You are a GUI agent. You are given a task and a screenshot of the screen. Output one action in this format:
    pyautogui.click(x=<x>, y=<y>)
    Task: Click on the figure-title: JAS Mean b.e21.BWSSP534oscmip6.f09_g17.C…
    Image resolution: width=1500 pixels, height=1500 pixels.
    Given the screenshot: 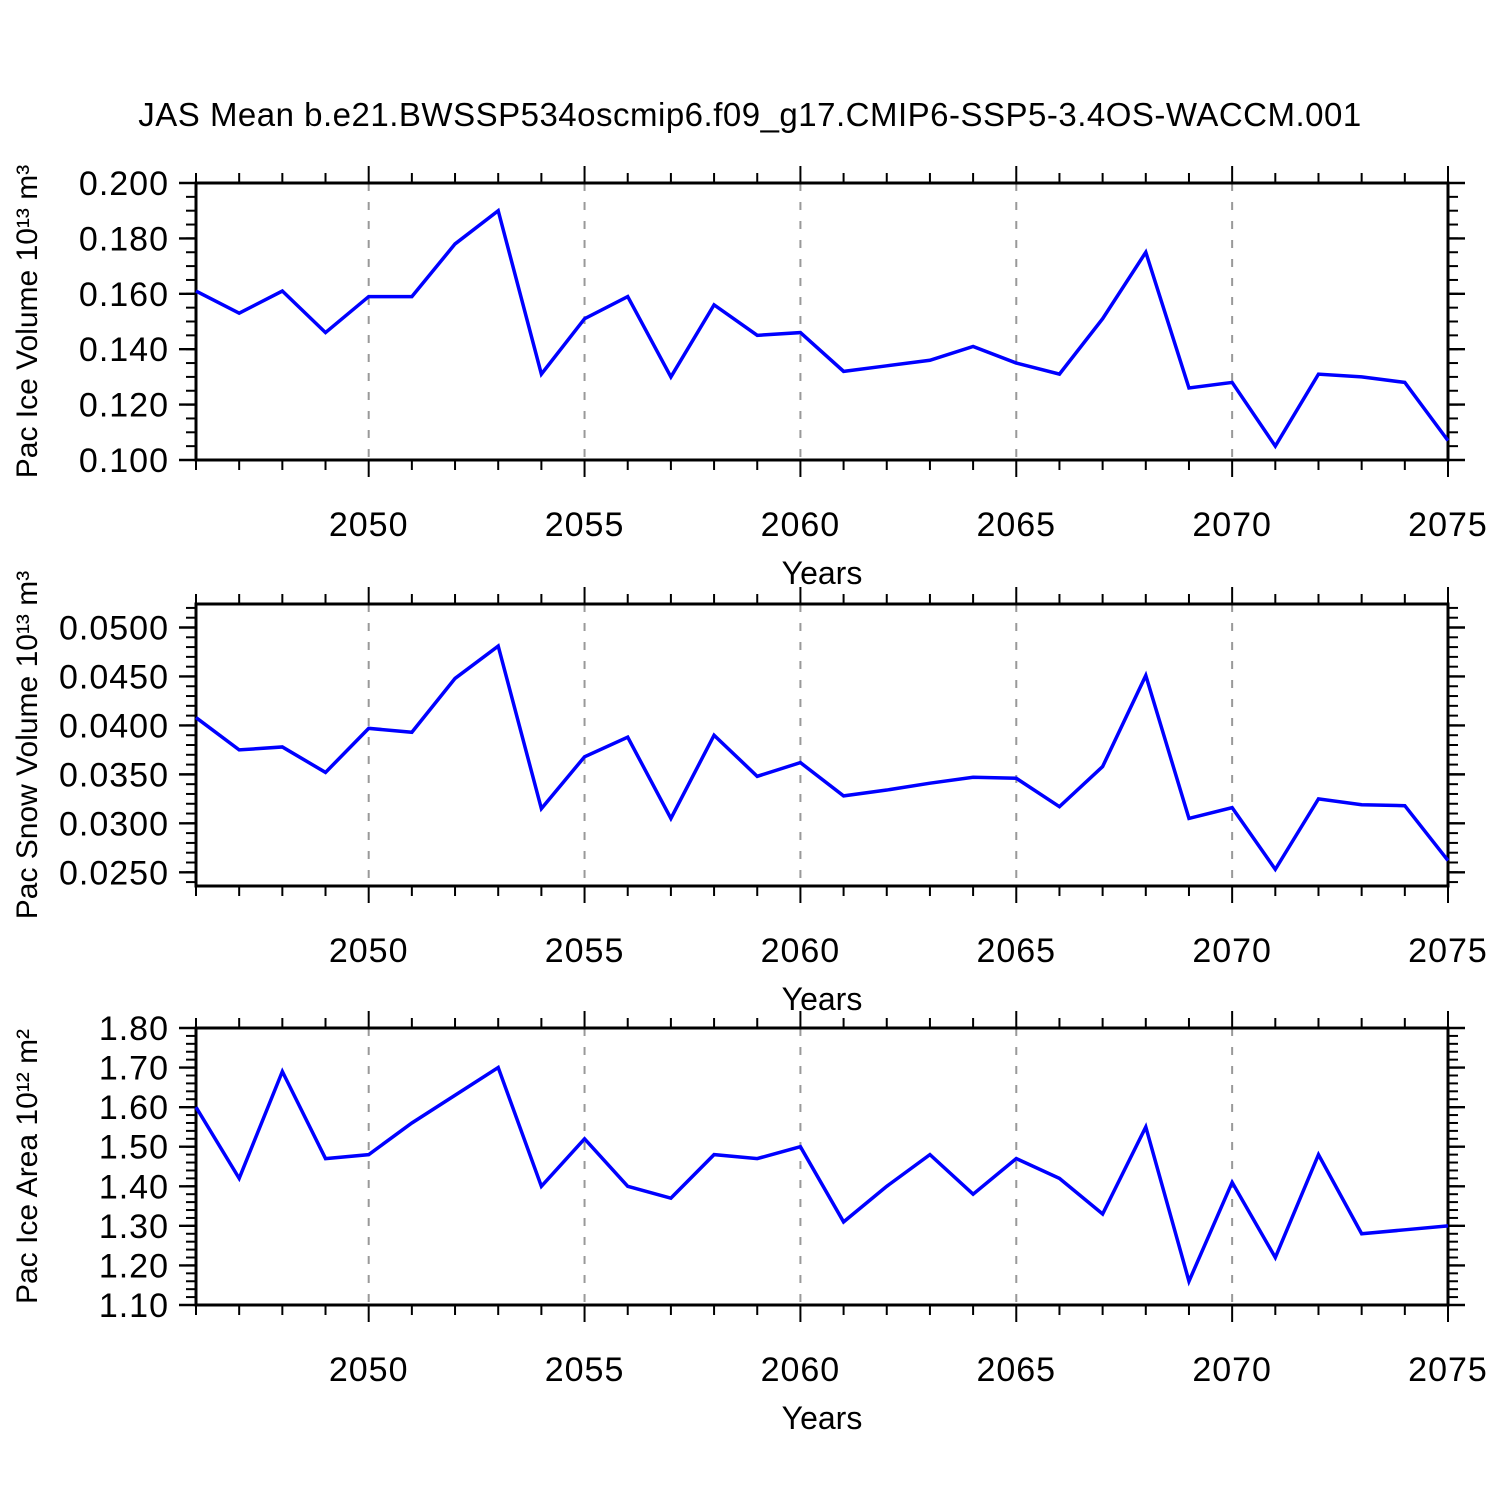 What is the action you would take?
    pyautogui.click(x=750, y=114)
    